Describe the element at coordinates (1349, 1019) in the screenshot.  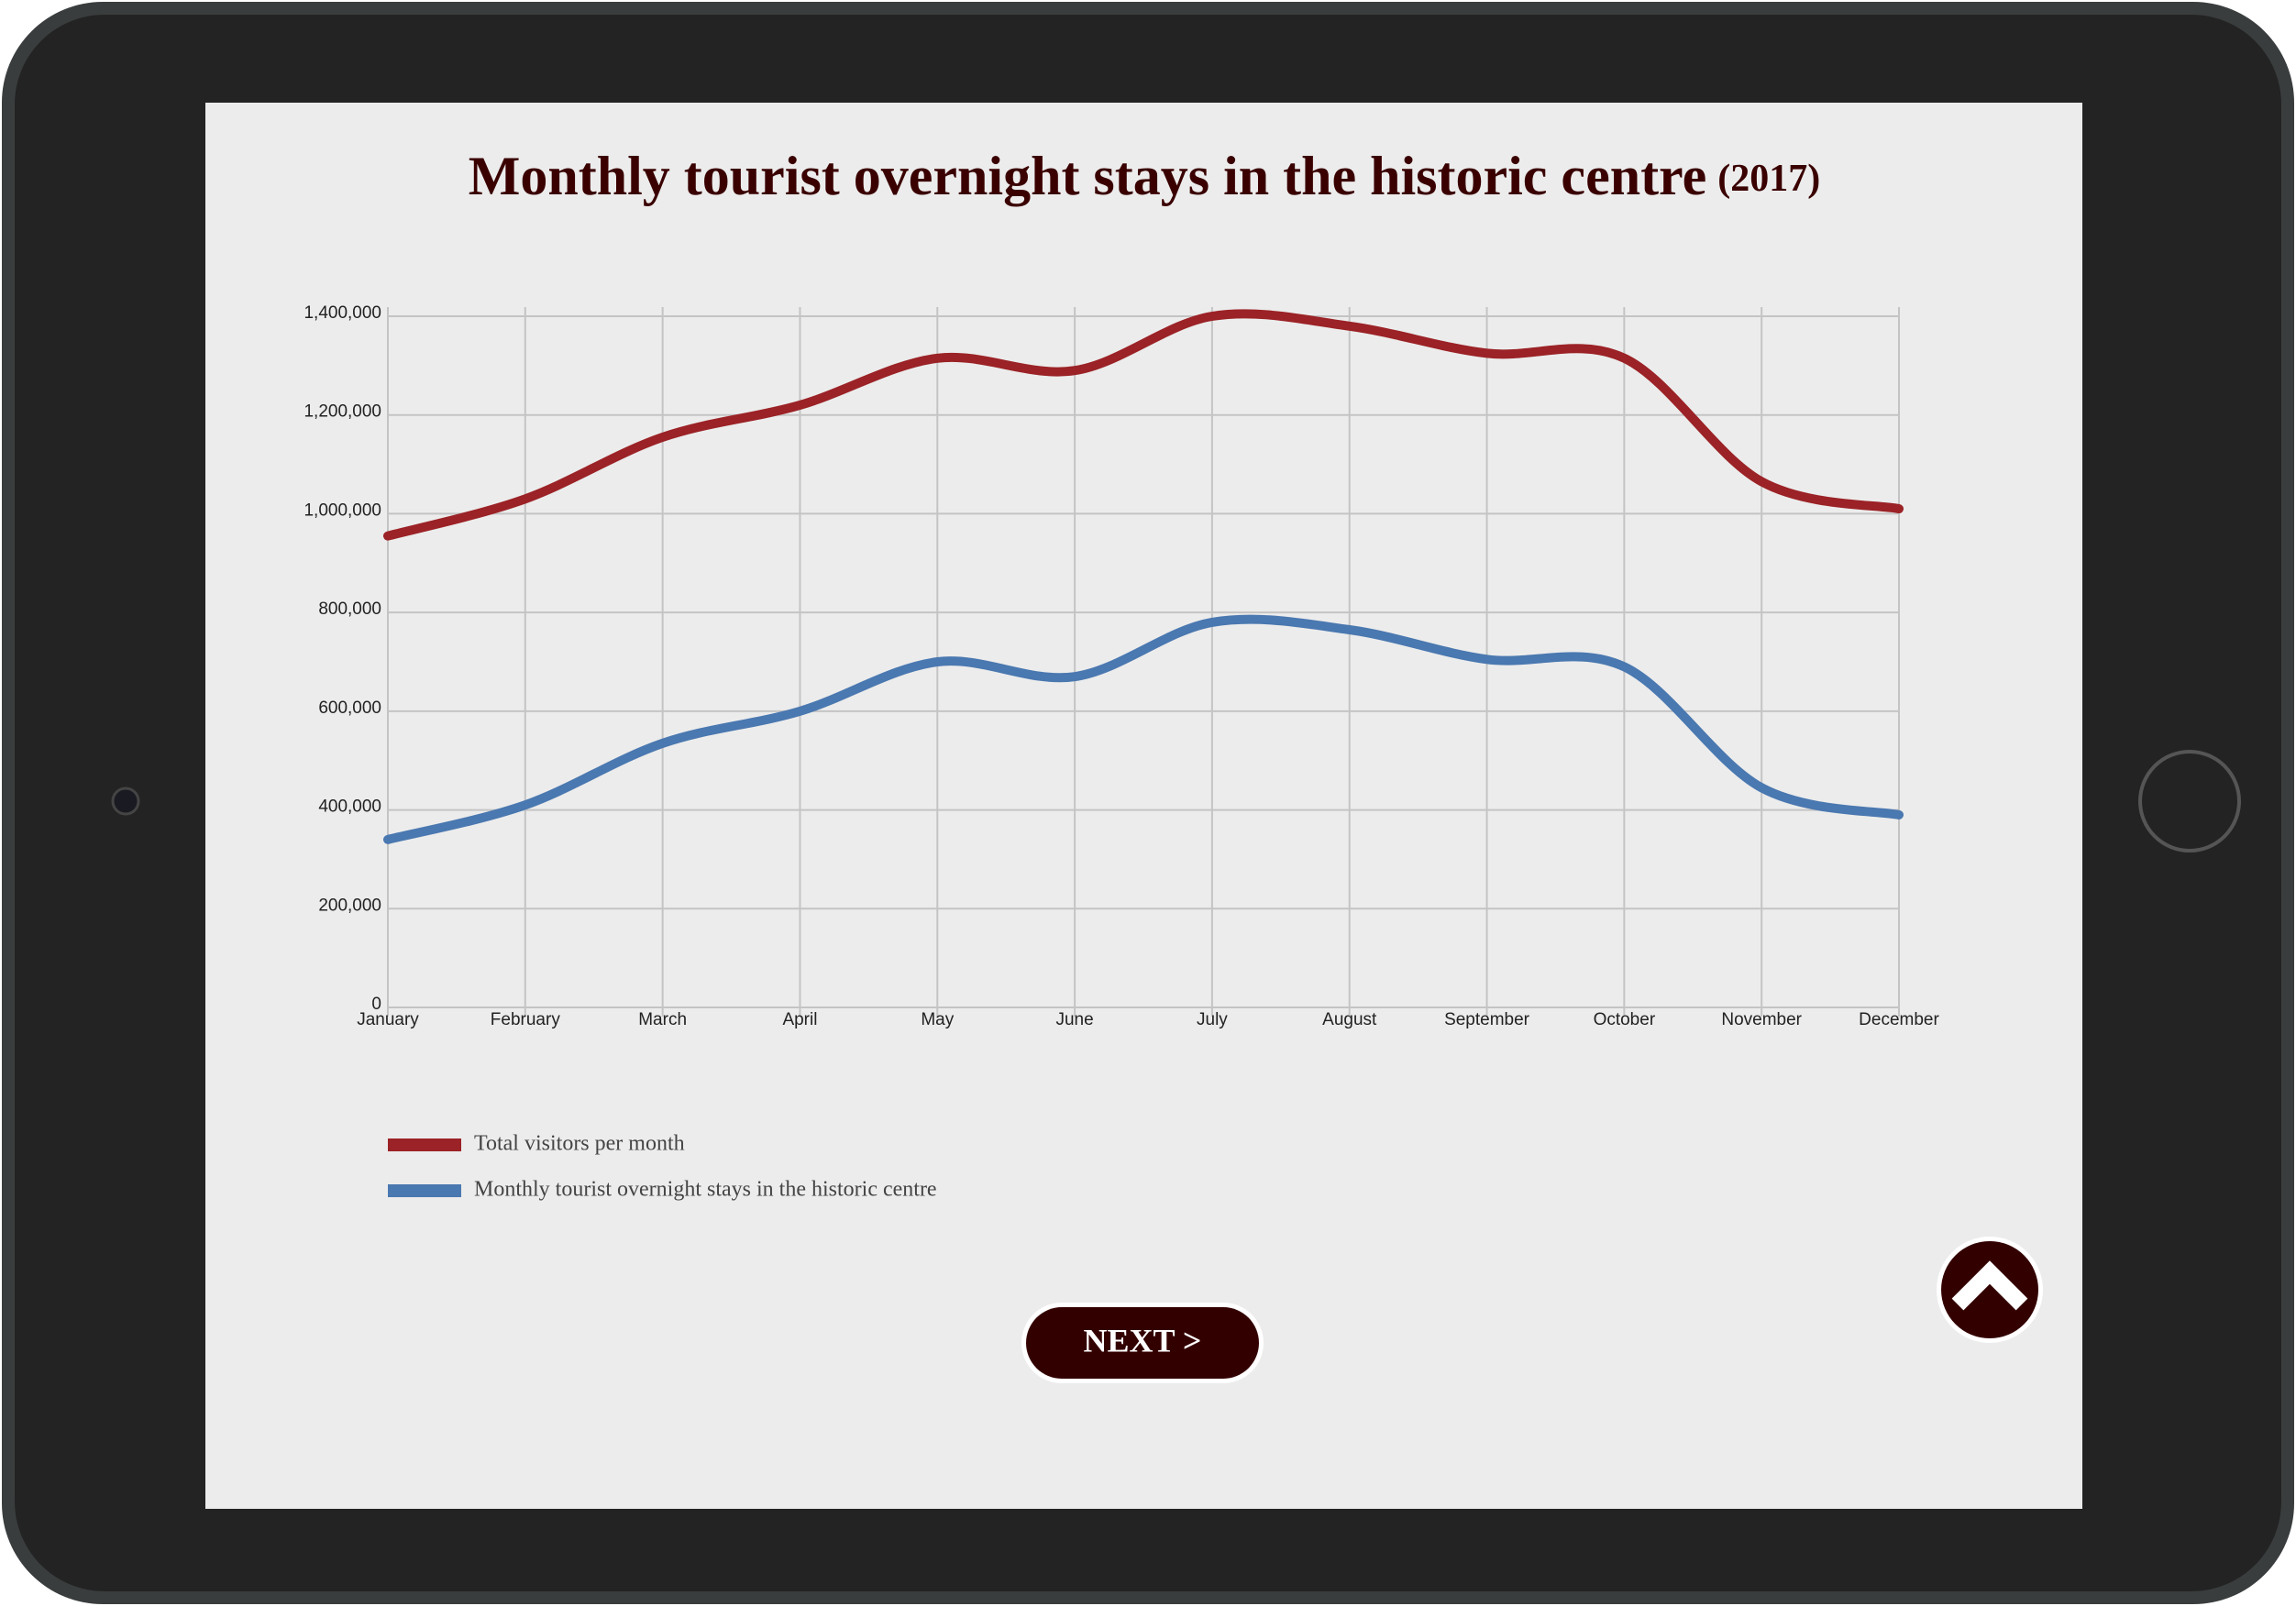
I see `x-tick-label: August` at that location.